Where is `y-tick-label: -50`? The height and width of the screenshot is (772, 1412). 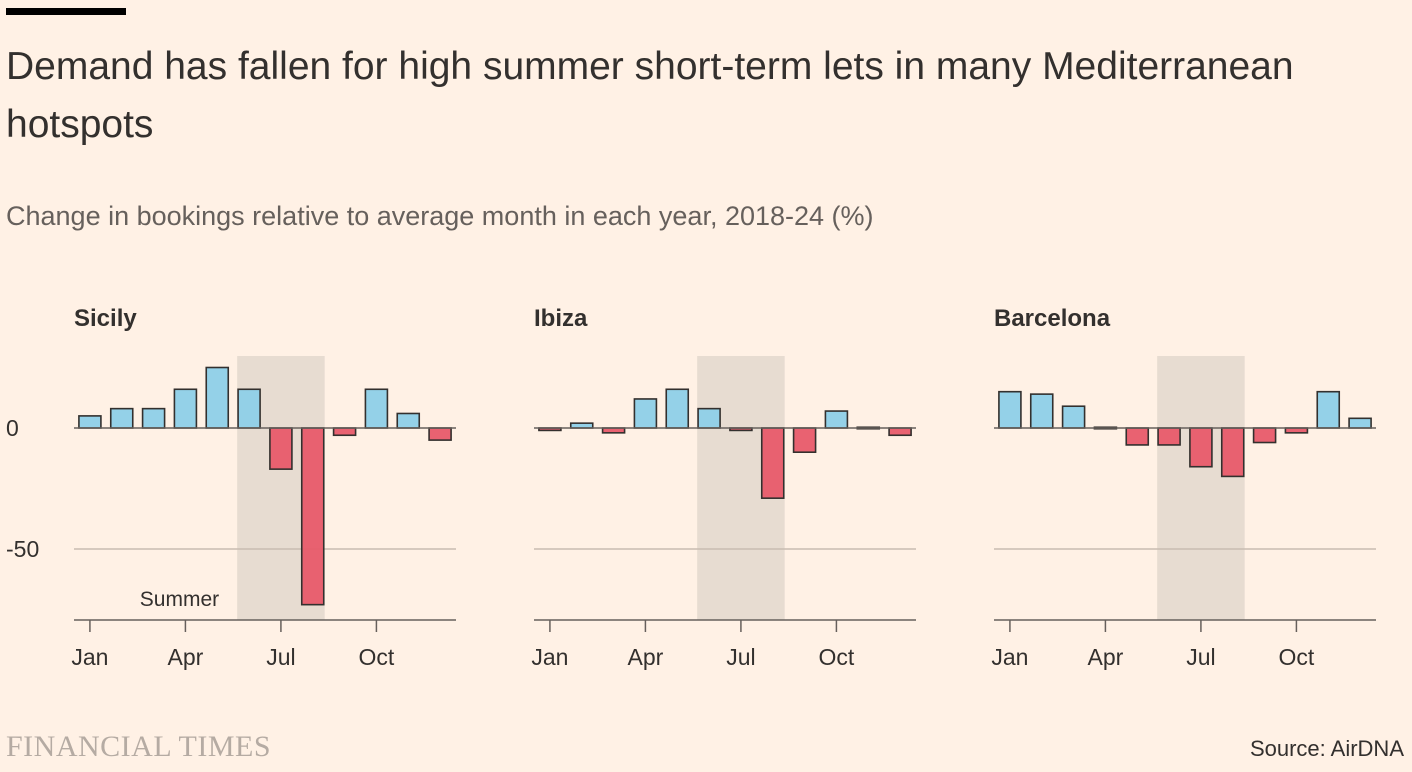 y-tick-label: -50 is located at coordinates (22, 549).